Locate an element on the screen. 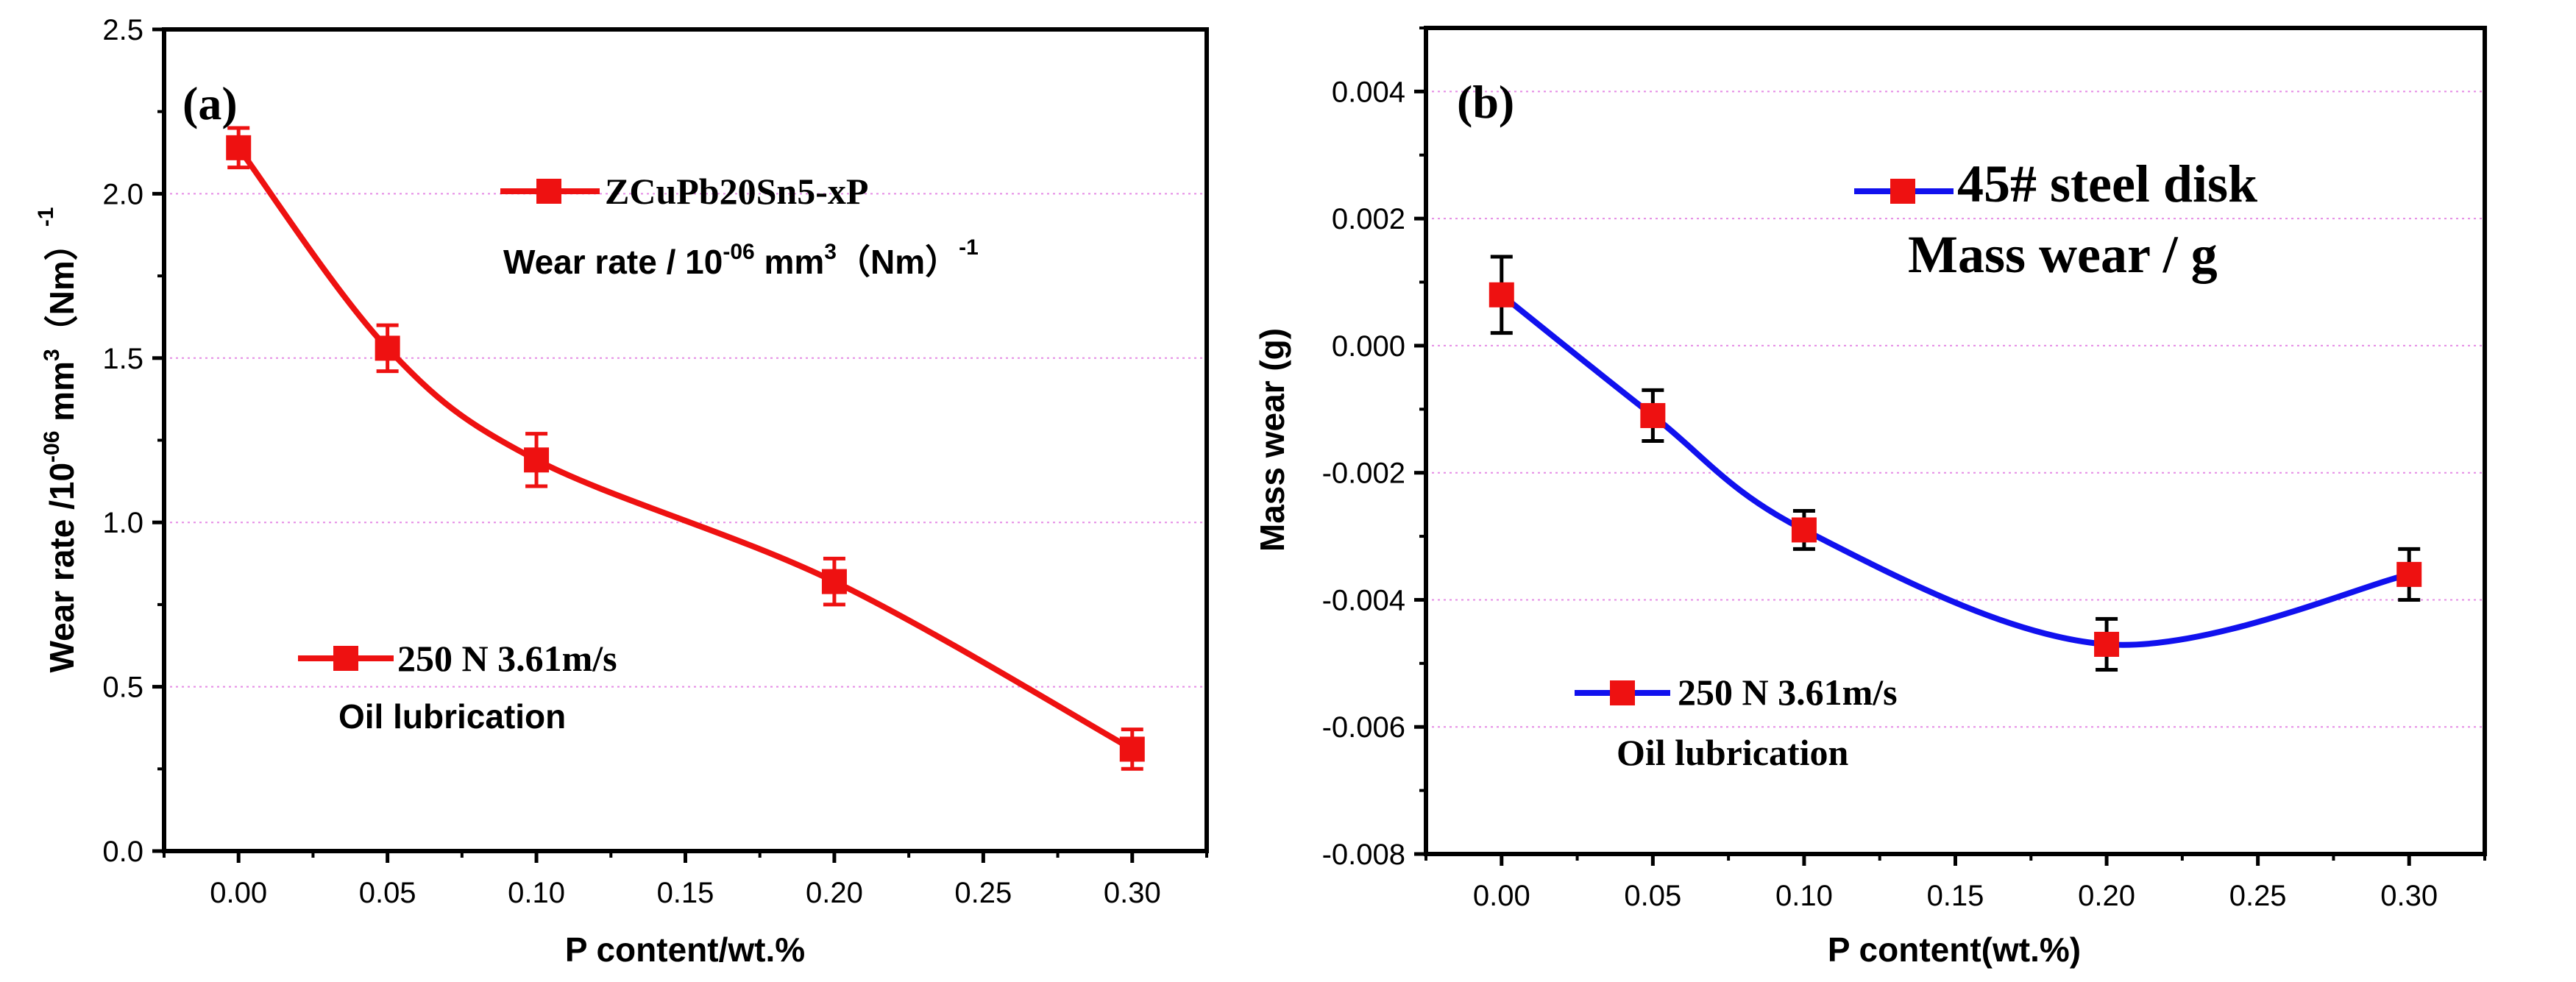 Image resolution: width=2576 pixels, height=982 pixels. panel-b-lubrication-text: Oil lubrication is located at coordinates (1733, 753).